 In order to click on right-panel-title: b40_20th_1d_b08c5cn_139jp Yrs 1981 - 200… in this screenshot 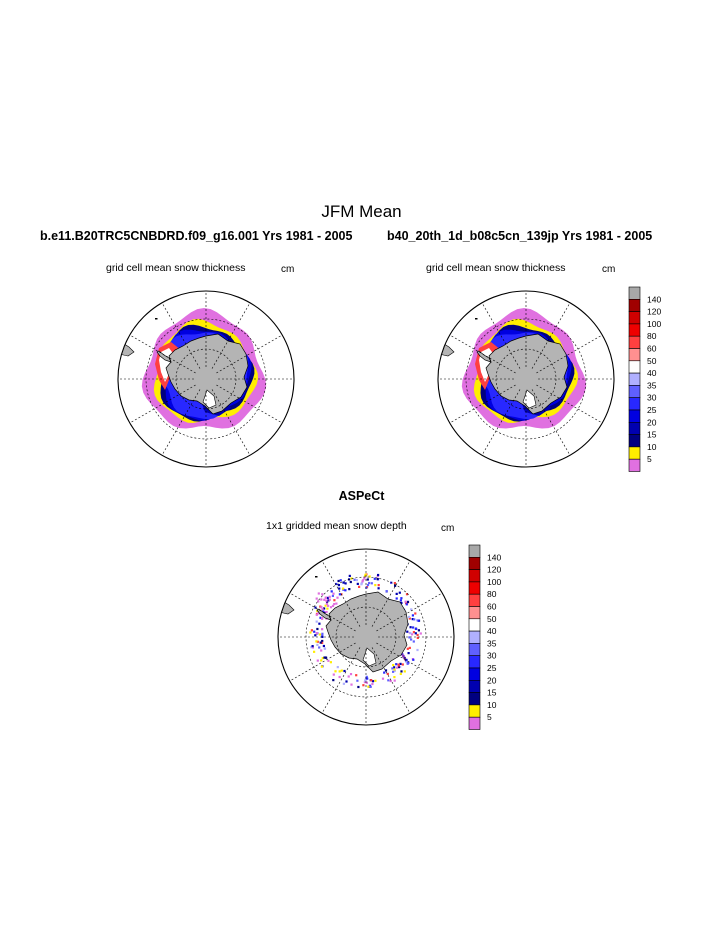, I will do `click(520, 236)`.